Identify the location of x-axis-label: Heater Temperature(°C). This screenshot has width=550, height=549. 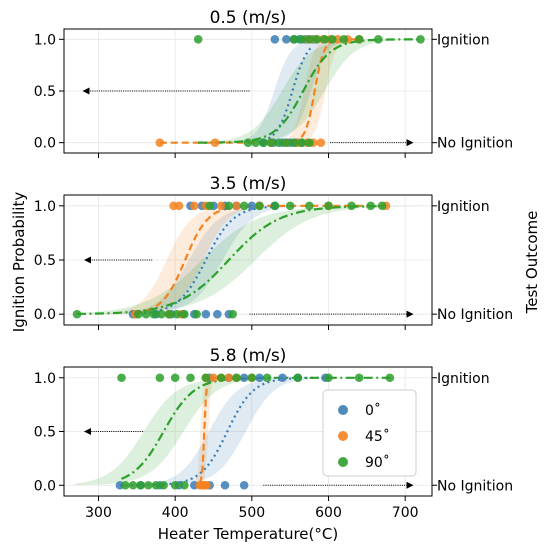
(248, 534).